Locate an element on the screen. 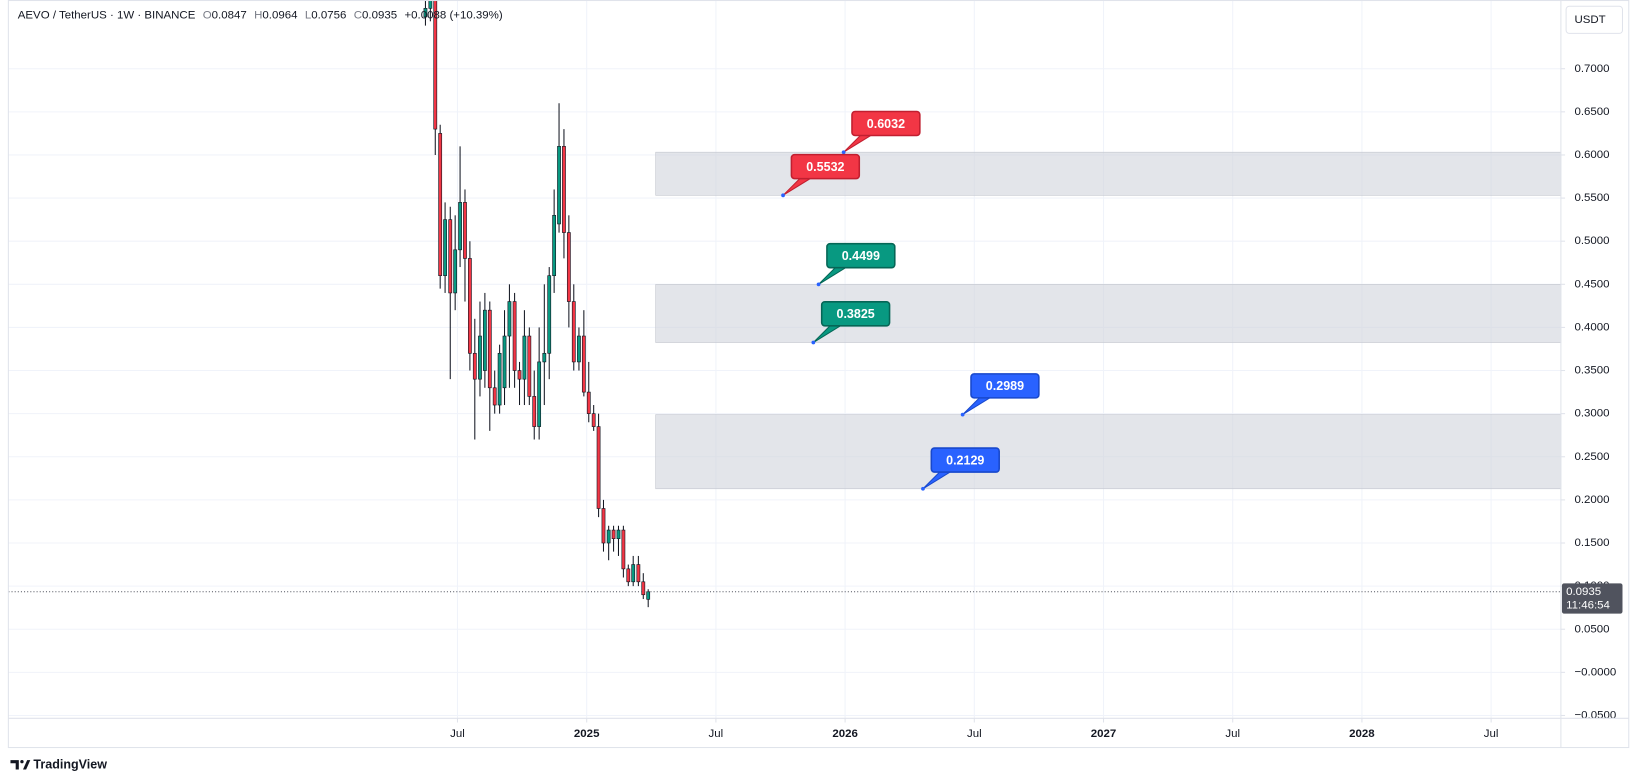 The height and width of the screenshot is (782, 1634). callout: 0.4499 is located at coordinates (856, 264).